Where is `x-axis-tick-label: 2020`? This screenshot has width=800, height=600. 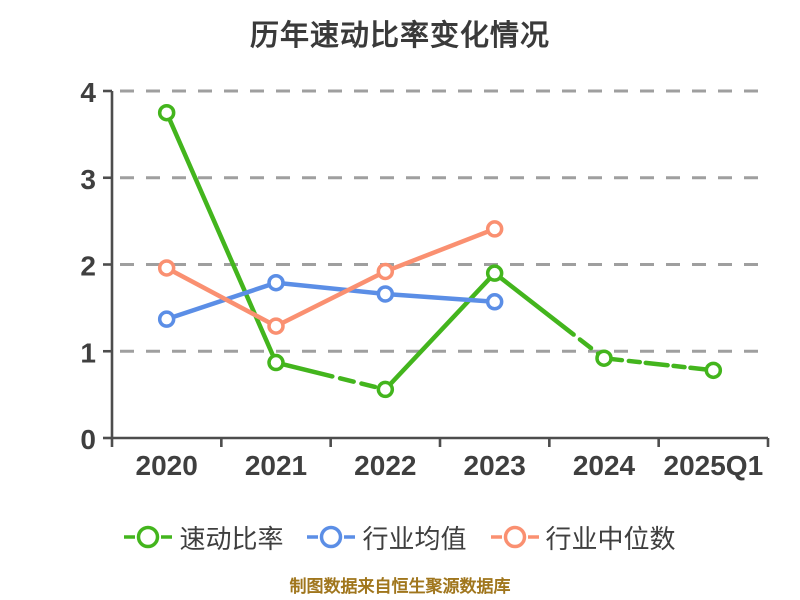 x-axis-tick-label: 2020 is located at coordinates (167, 465).